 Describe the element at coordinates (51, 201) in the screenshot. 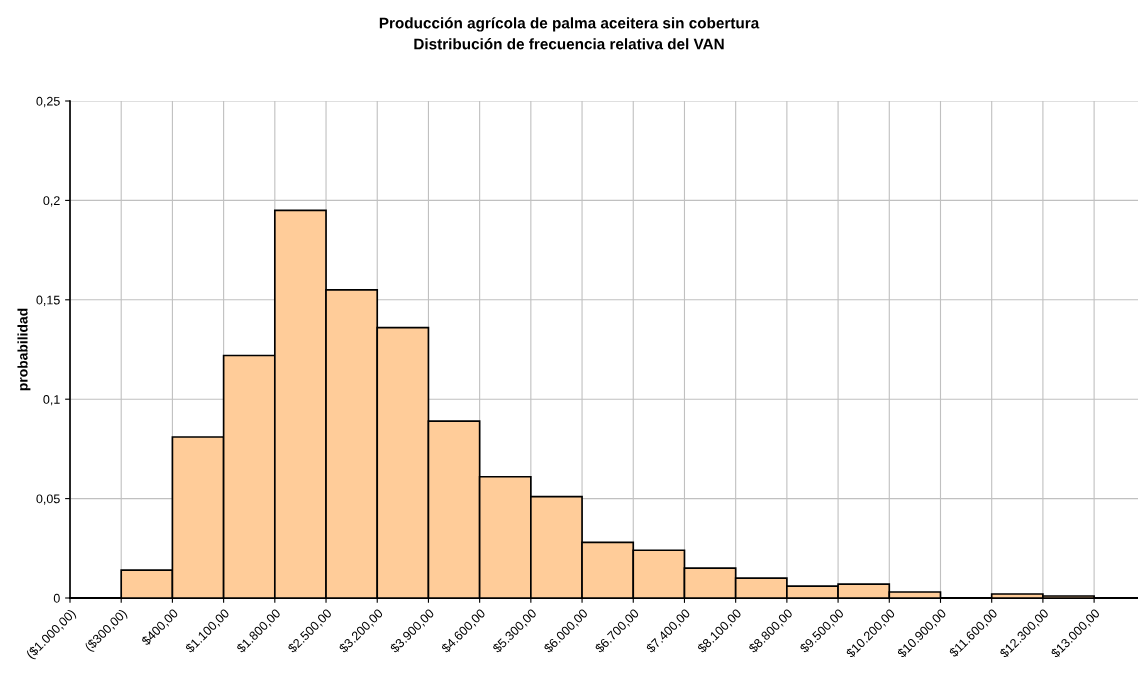

I see `y-tick-label: 0,2` at that location.